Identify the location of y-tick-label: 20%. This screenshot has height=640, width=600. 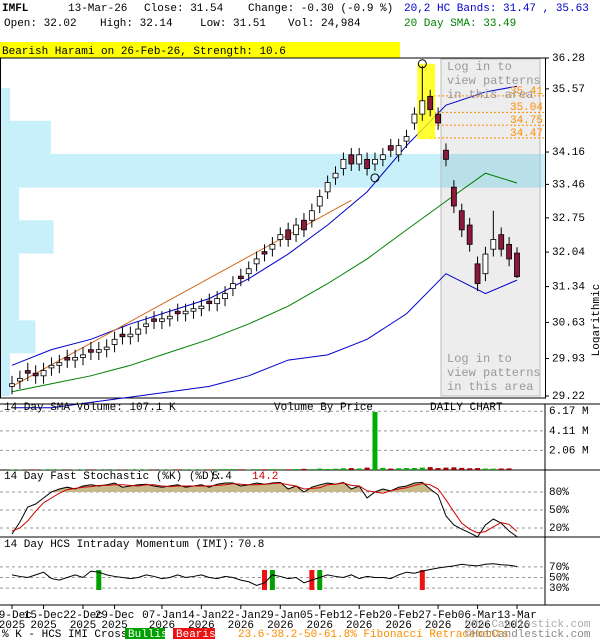
(559, 529).